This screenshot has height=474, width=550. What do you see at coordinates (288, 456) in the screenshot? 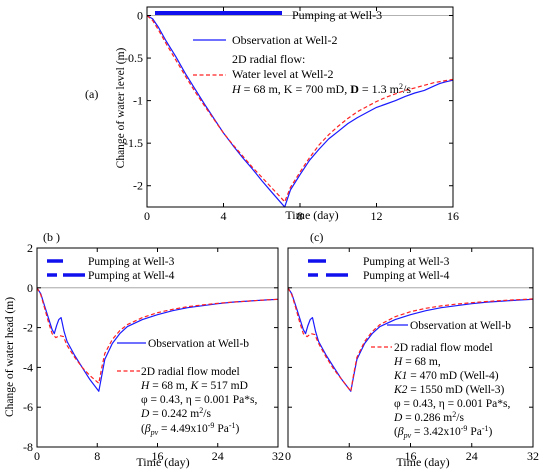
I see `p2-xtick-label: 0` at bounding box center [288, 456].